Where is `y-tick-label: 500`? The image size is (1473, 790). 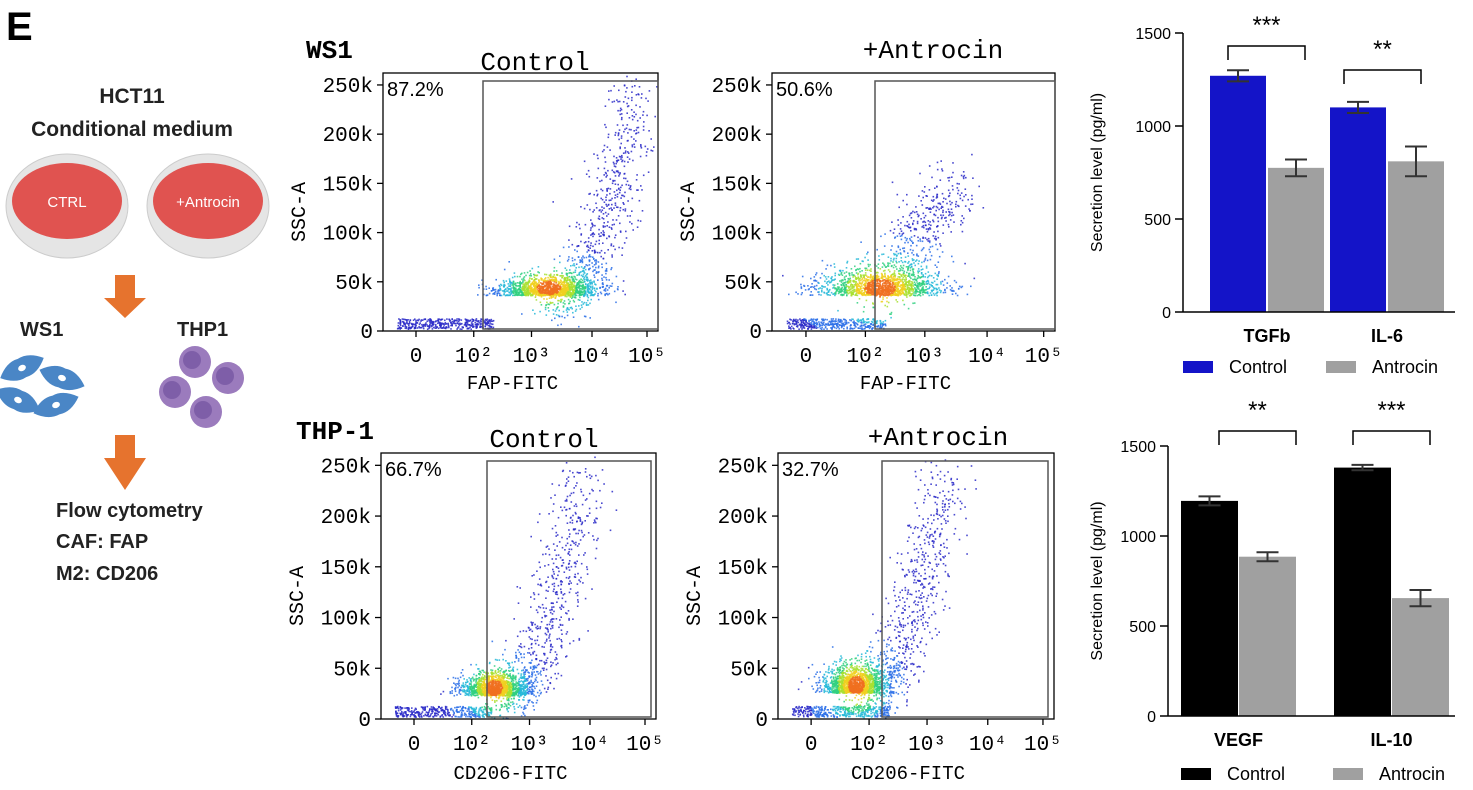 y-tick-label: 500 is located at coordinates (1157, 220).